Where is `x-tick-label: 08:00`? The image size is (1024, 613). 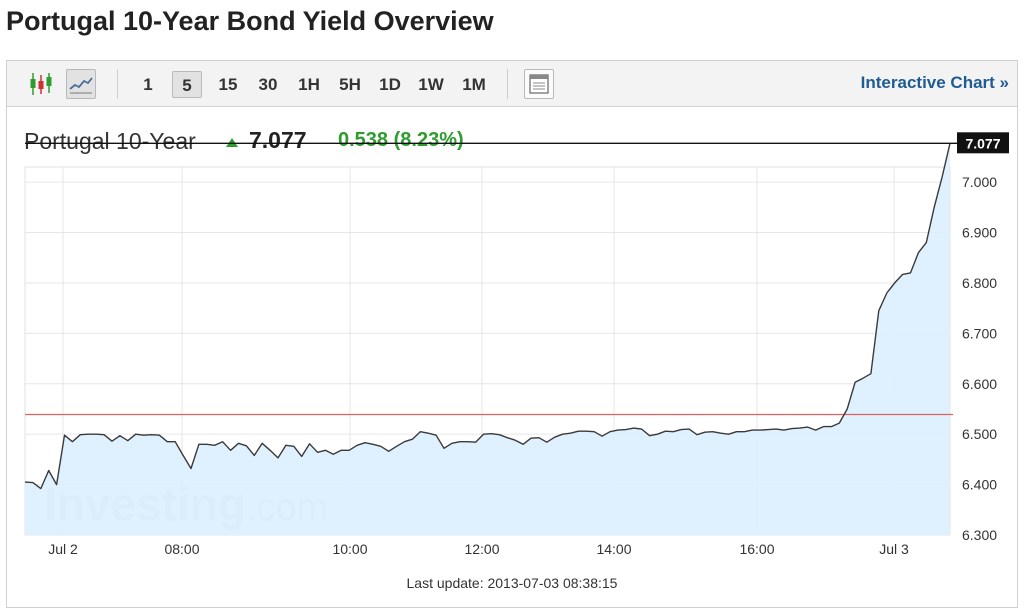
x-tick-label: 08:00 is located at coordinates (181, 549).